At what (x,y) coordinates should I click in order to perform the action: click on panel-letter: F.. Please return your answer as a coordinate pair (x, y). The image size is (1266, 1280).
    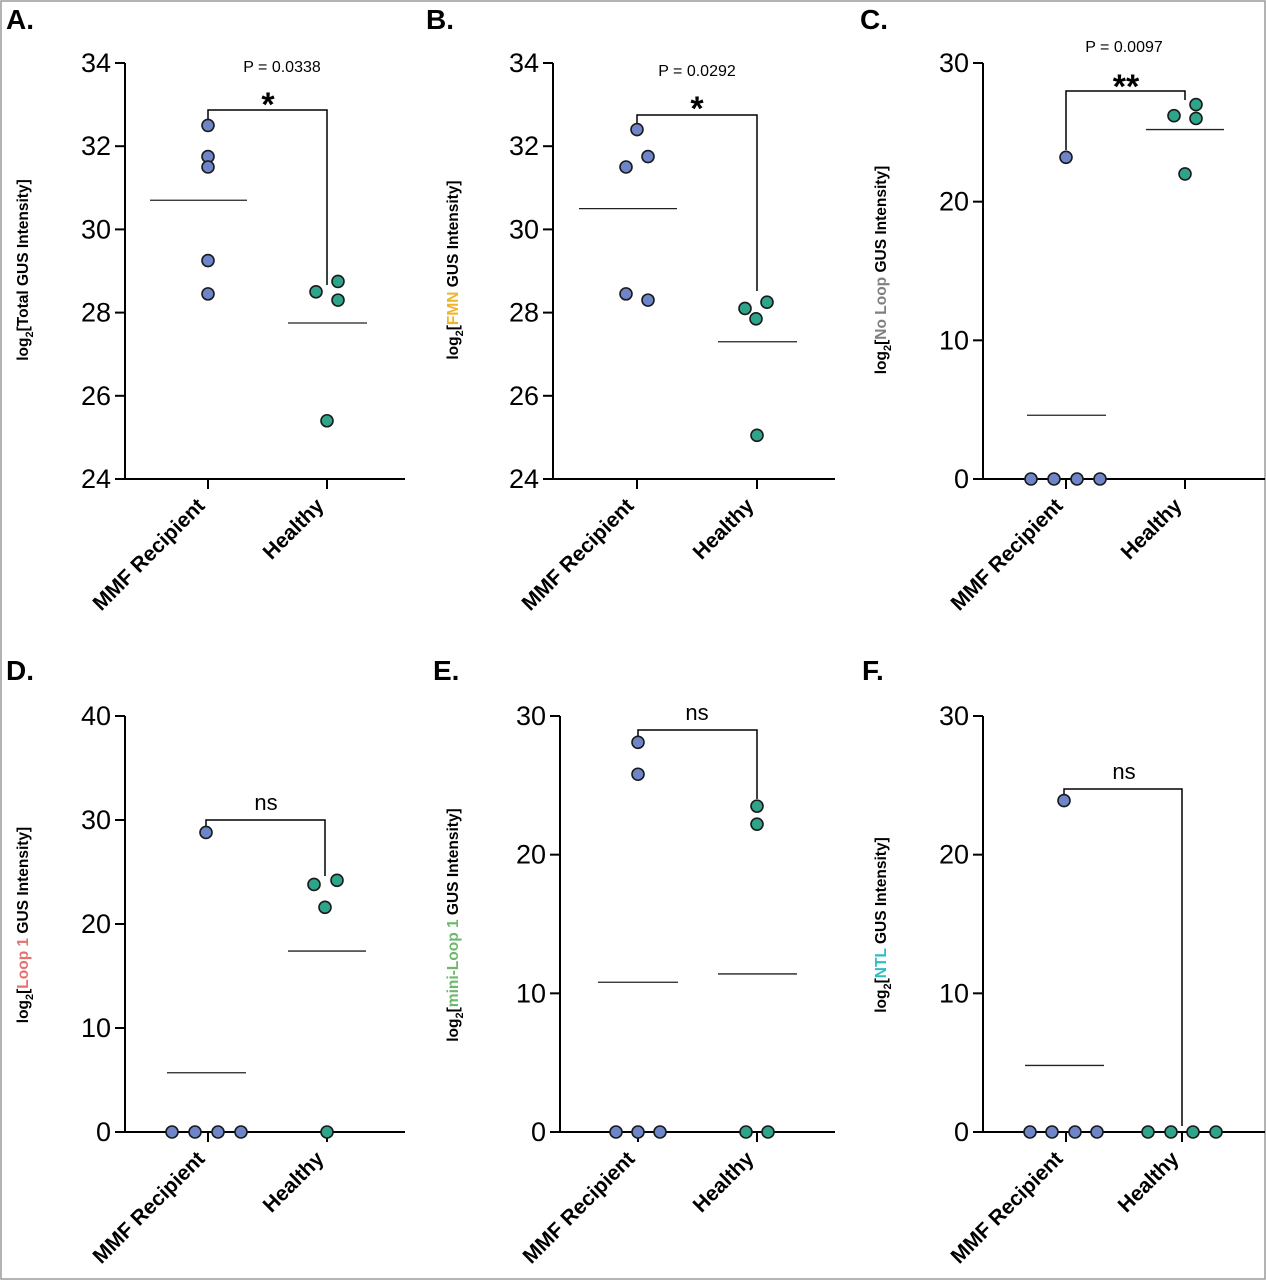
    Looking at the image, I should click on (873, 670).